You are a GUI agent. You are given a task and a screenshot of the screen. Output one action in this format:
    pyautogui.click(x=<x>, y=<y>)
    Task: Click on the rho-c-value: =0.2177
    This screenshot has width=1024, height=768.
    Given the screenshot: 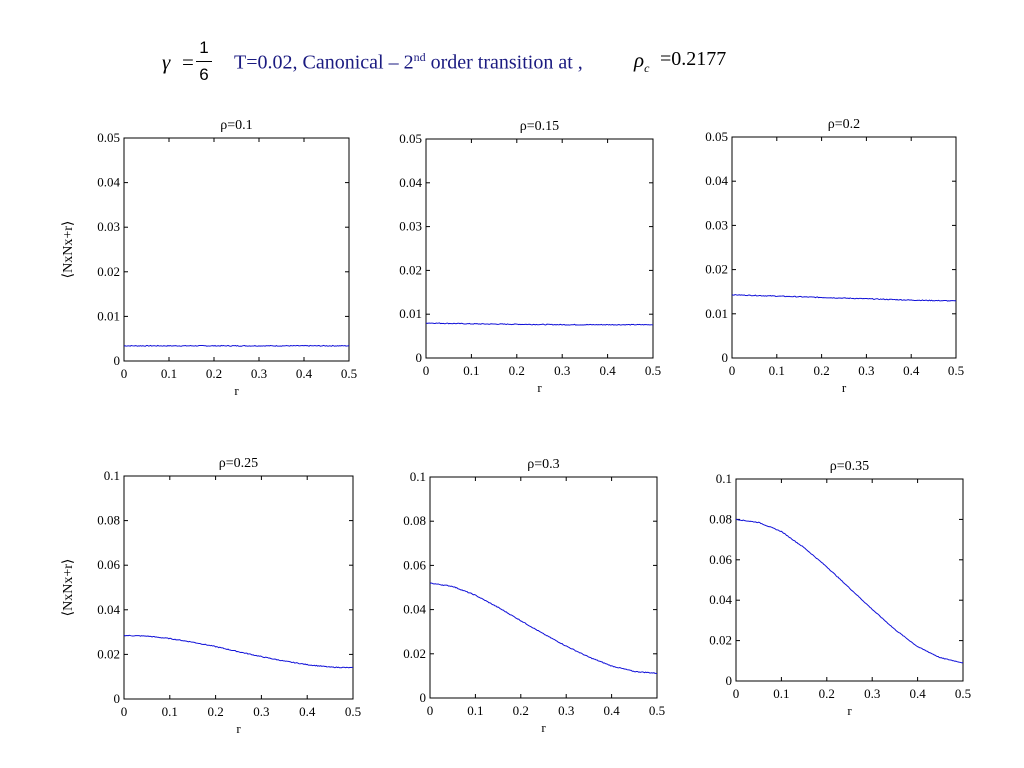 What is the action you would take?
    pyautogui.click(x=693, y=59)
    